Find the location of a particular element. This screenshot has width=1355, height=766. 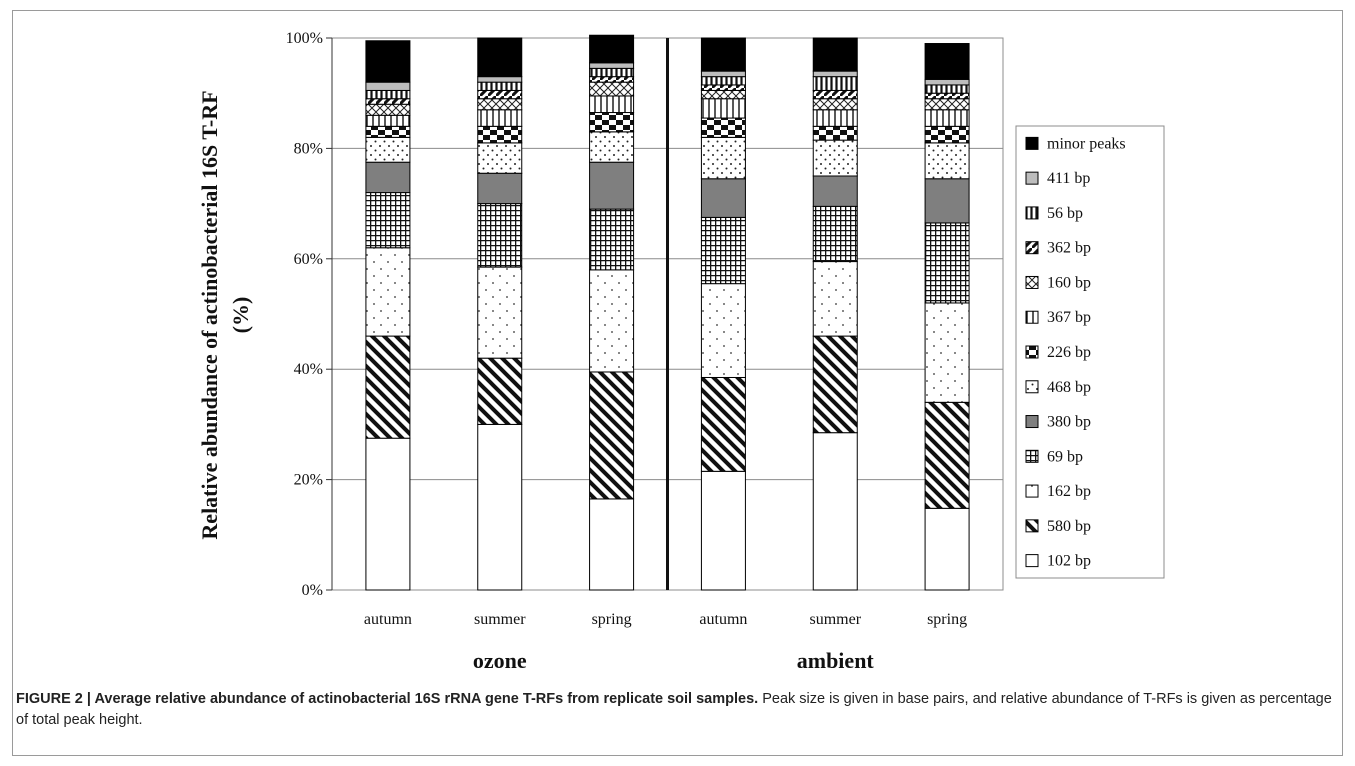

y-tick-label: 0% is located at coordinates (312, 590).